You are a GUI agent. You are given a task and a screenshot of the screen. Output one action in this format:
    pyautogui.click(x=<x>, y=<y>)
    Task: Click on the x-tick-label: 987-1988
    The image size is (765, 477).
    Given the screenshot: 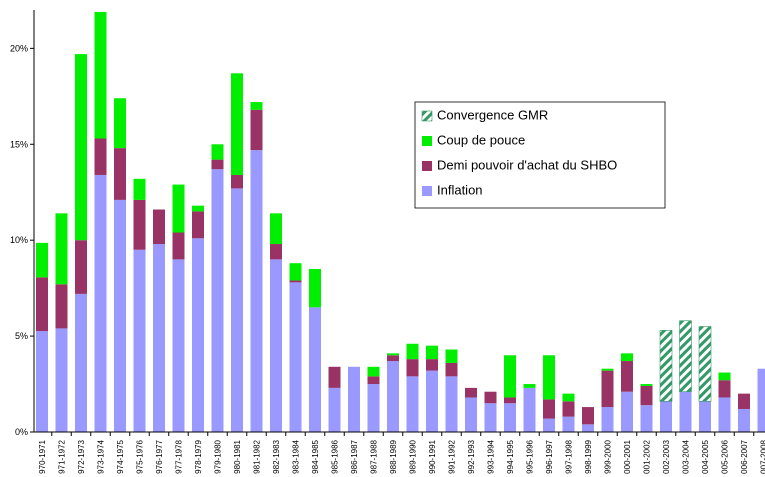 What is the action you would take?
    pyautogui.click(x=374, y=456)
    